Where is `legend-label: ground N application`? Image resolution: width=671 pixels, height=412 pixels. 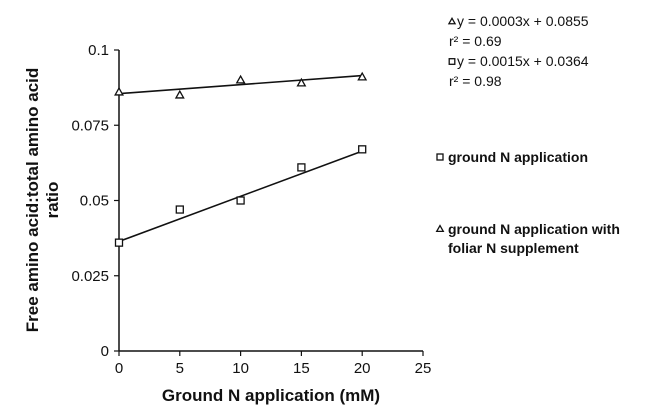
legend-label: ground N application is located at coordinates (518, 157).